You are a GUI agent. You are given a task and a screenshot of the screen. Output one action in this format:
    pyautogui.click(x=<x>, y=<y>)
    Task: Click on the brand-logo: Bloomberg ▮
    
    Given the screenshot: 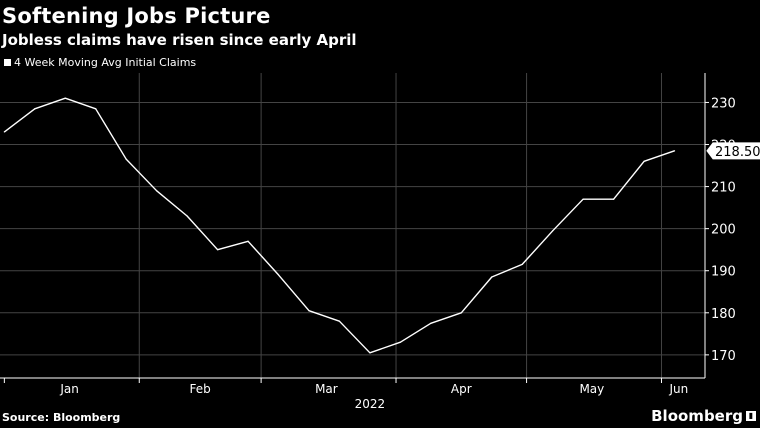 What is the action you would take?
    pyautogui.click(x=703, y=416)
    